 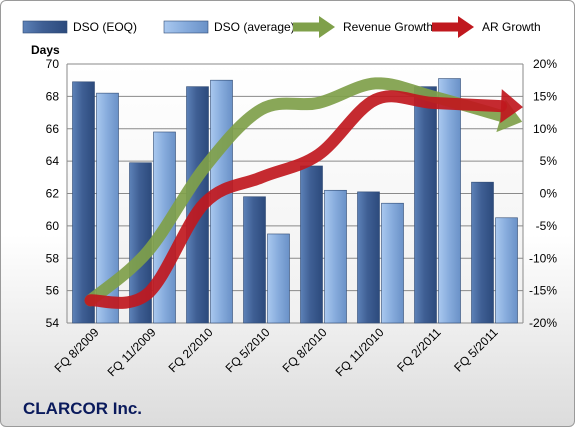 What do you see at coordinates (53, 323) in the screenshot?
I see `y-tick-label: 54` at bounding box center [53, 323].